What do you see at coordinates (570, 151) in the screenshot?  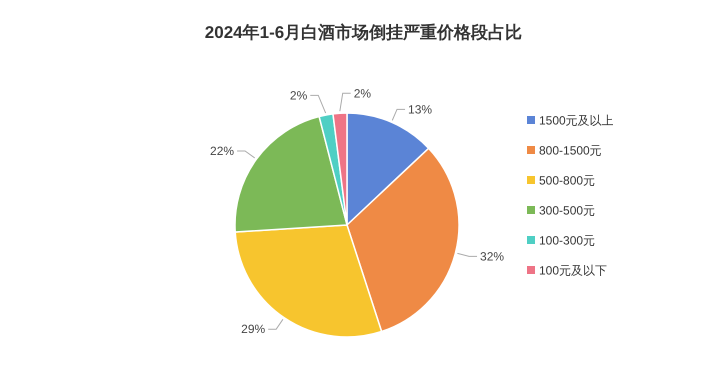 I see `legend-label: 800-1500元` at bounding box center [570, 151].